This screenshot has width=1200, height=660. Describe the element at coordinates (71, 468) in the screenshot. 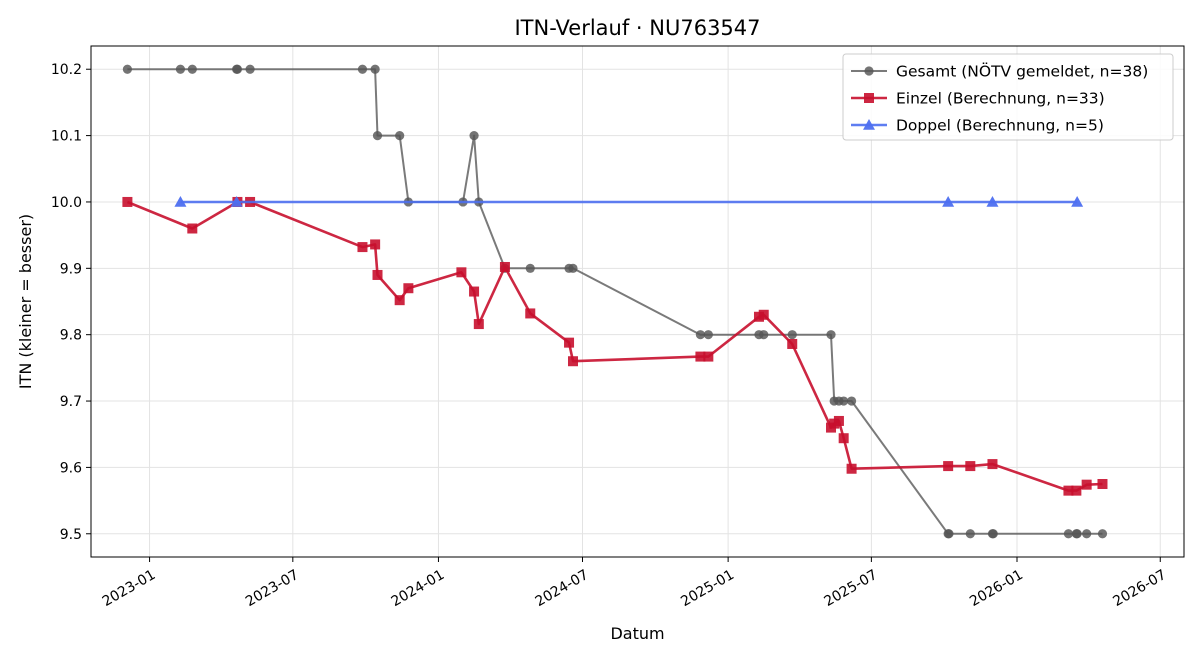

I see `y-tick-label: 9.6` at that location.